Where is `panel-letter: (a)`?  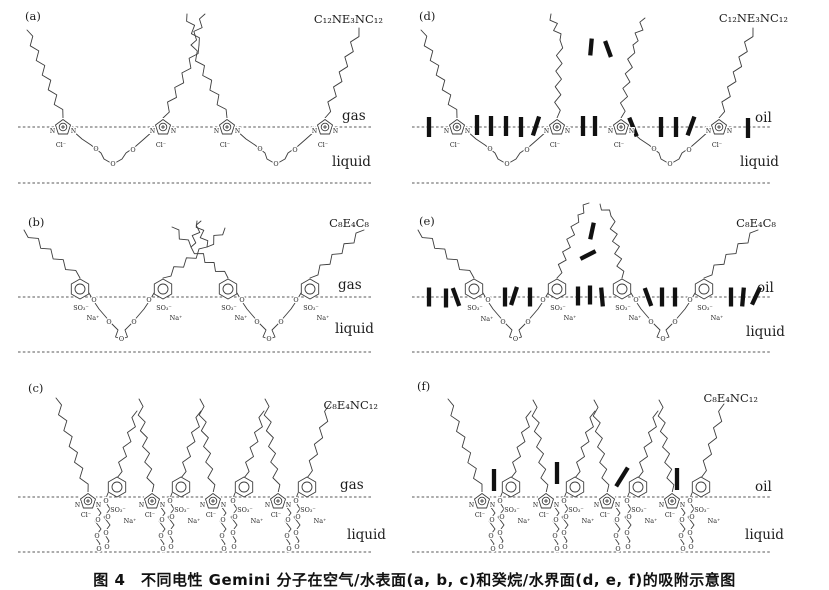
panel-letter: (a) is located at coordinates (33, 16).